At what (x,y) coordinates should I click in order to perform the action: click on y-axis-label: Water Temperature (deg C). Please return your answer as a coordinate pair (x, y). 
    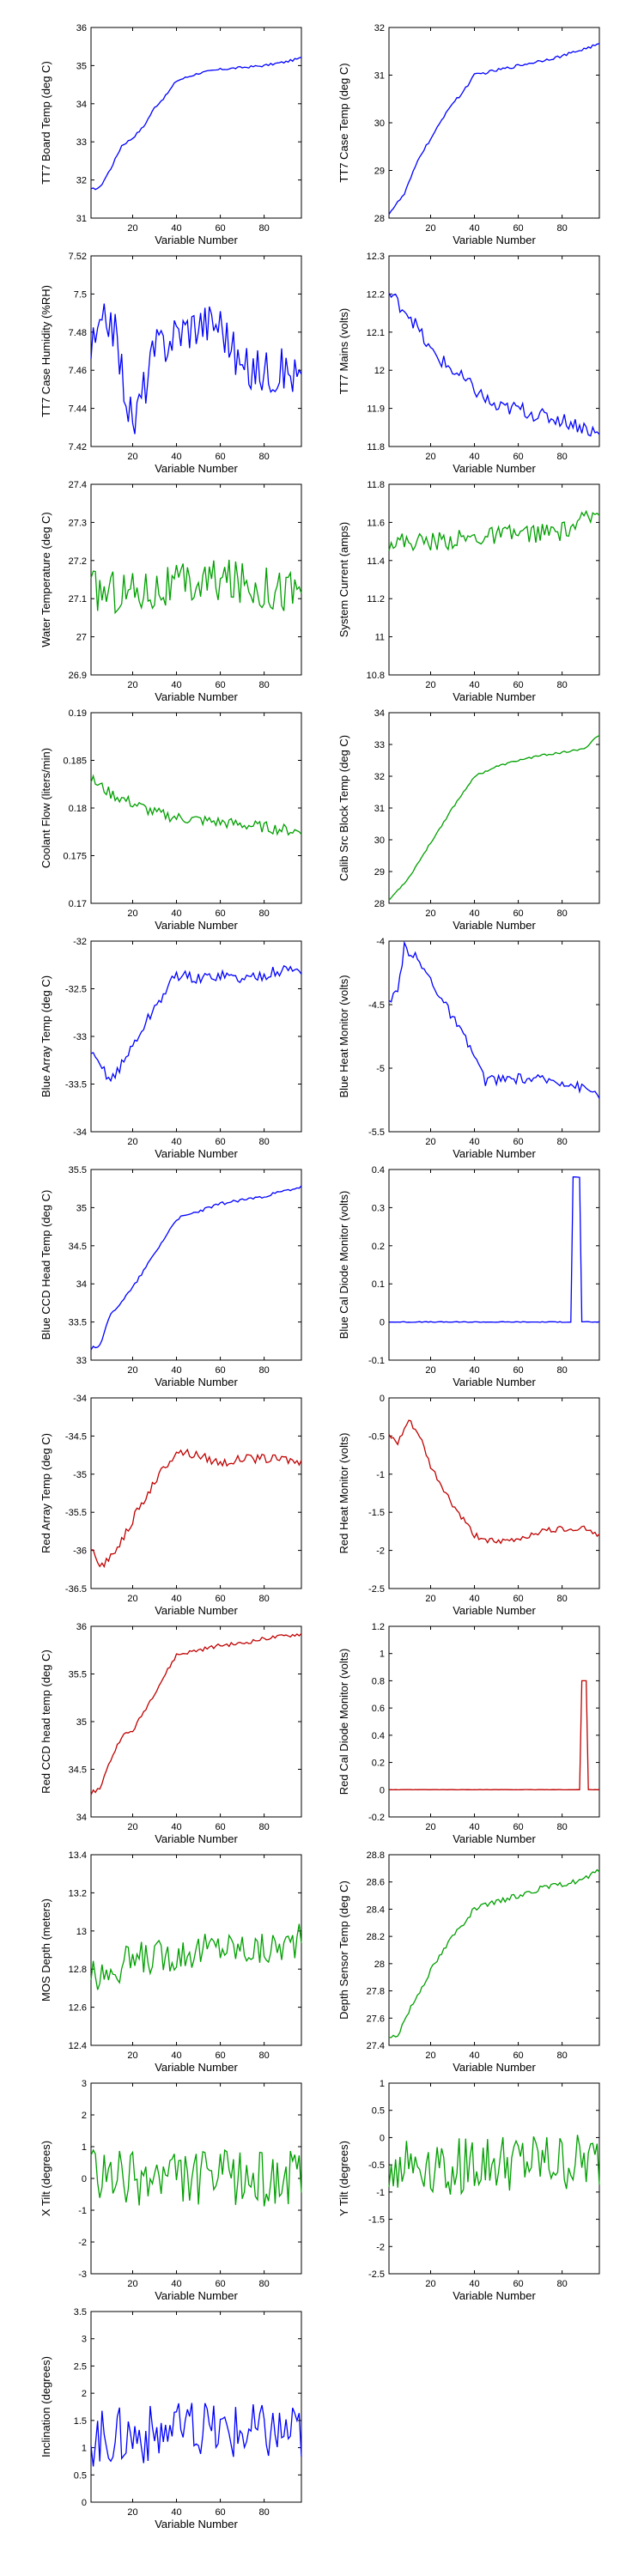
    Looking at the image, I should click on (45, 579).